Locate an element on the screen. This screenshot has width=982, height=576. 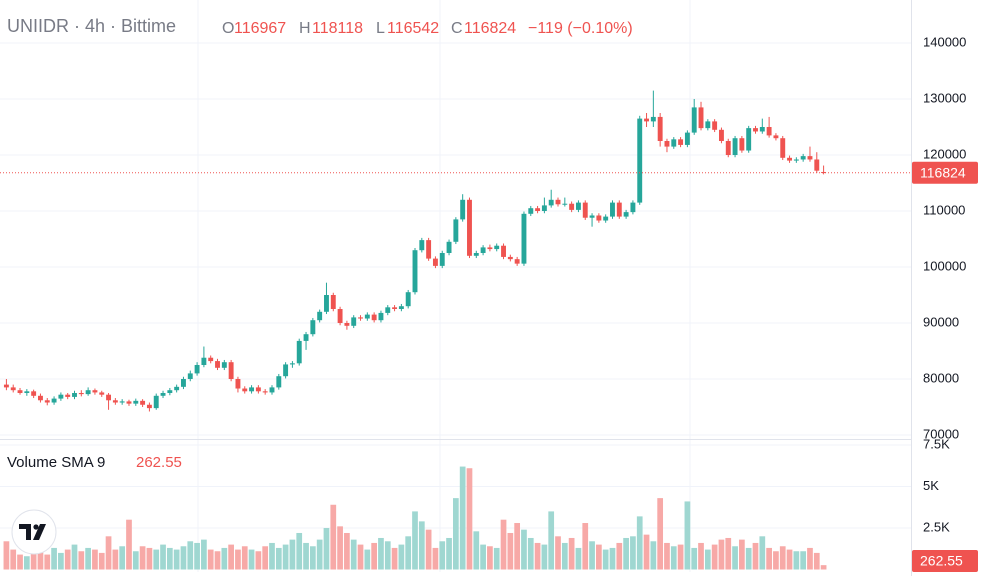
last-price-label: 116824 is located at coordinates (943, 172).